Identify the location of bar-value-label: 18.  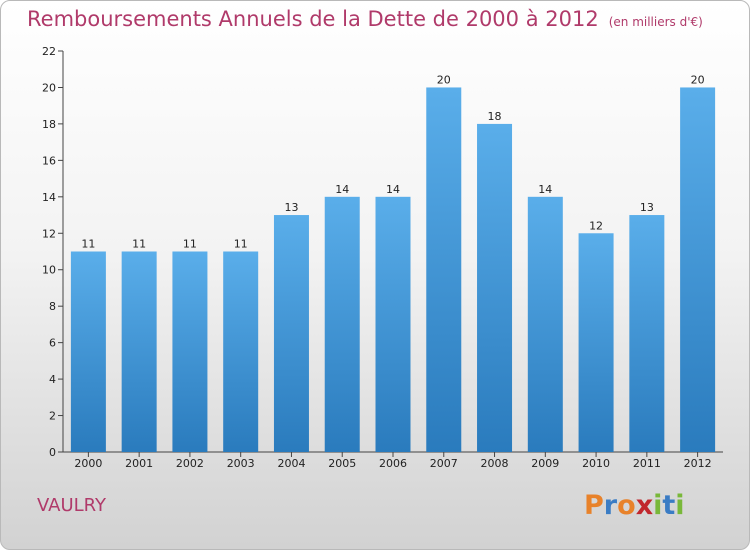
(495, 116).